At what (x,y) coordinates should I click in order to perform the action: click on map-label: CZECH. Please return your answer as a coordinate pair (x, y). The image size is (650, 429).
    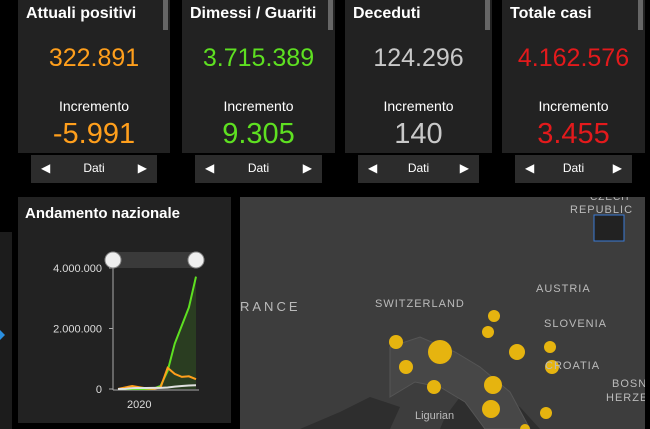
    Looking at the image, I should click on (609, 200).